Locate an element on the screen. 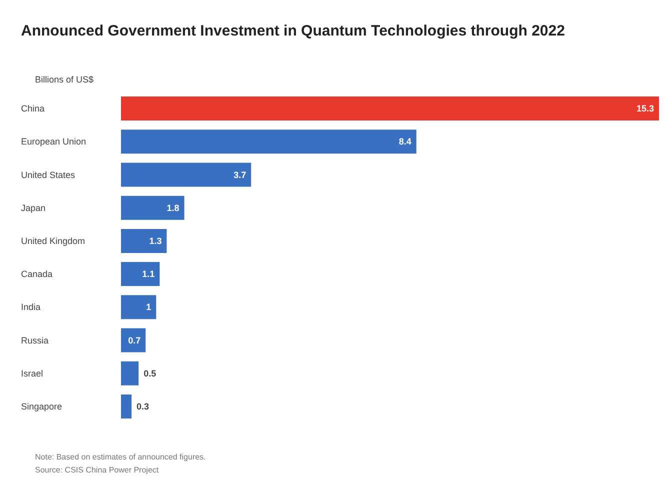  data-label: 1.3 is located at coordinates (155, 241).